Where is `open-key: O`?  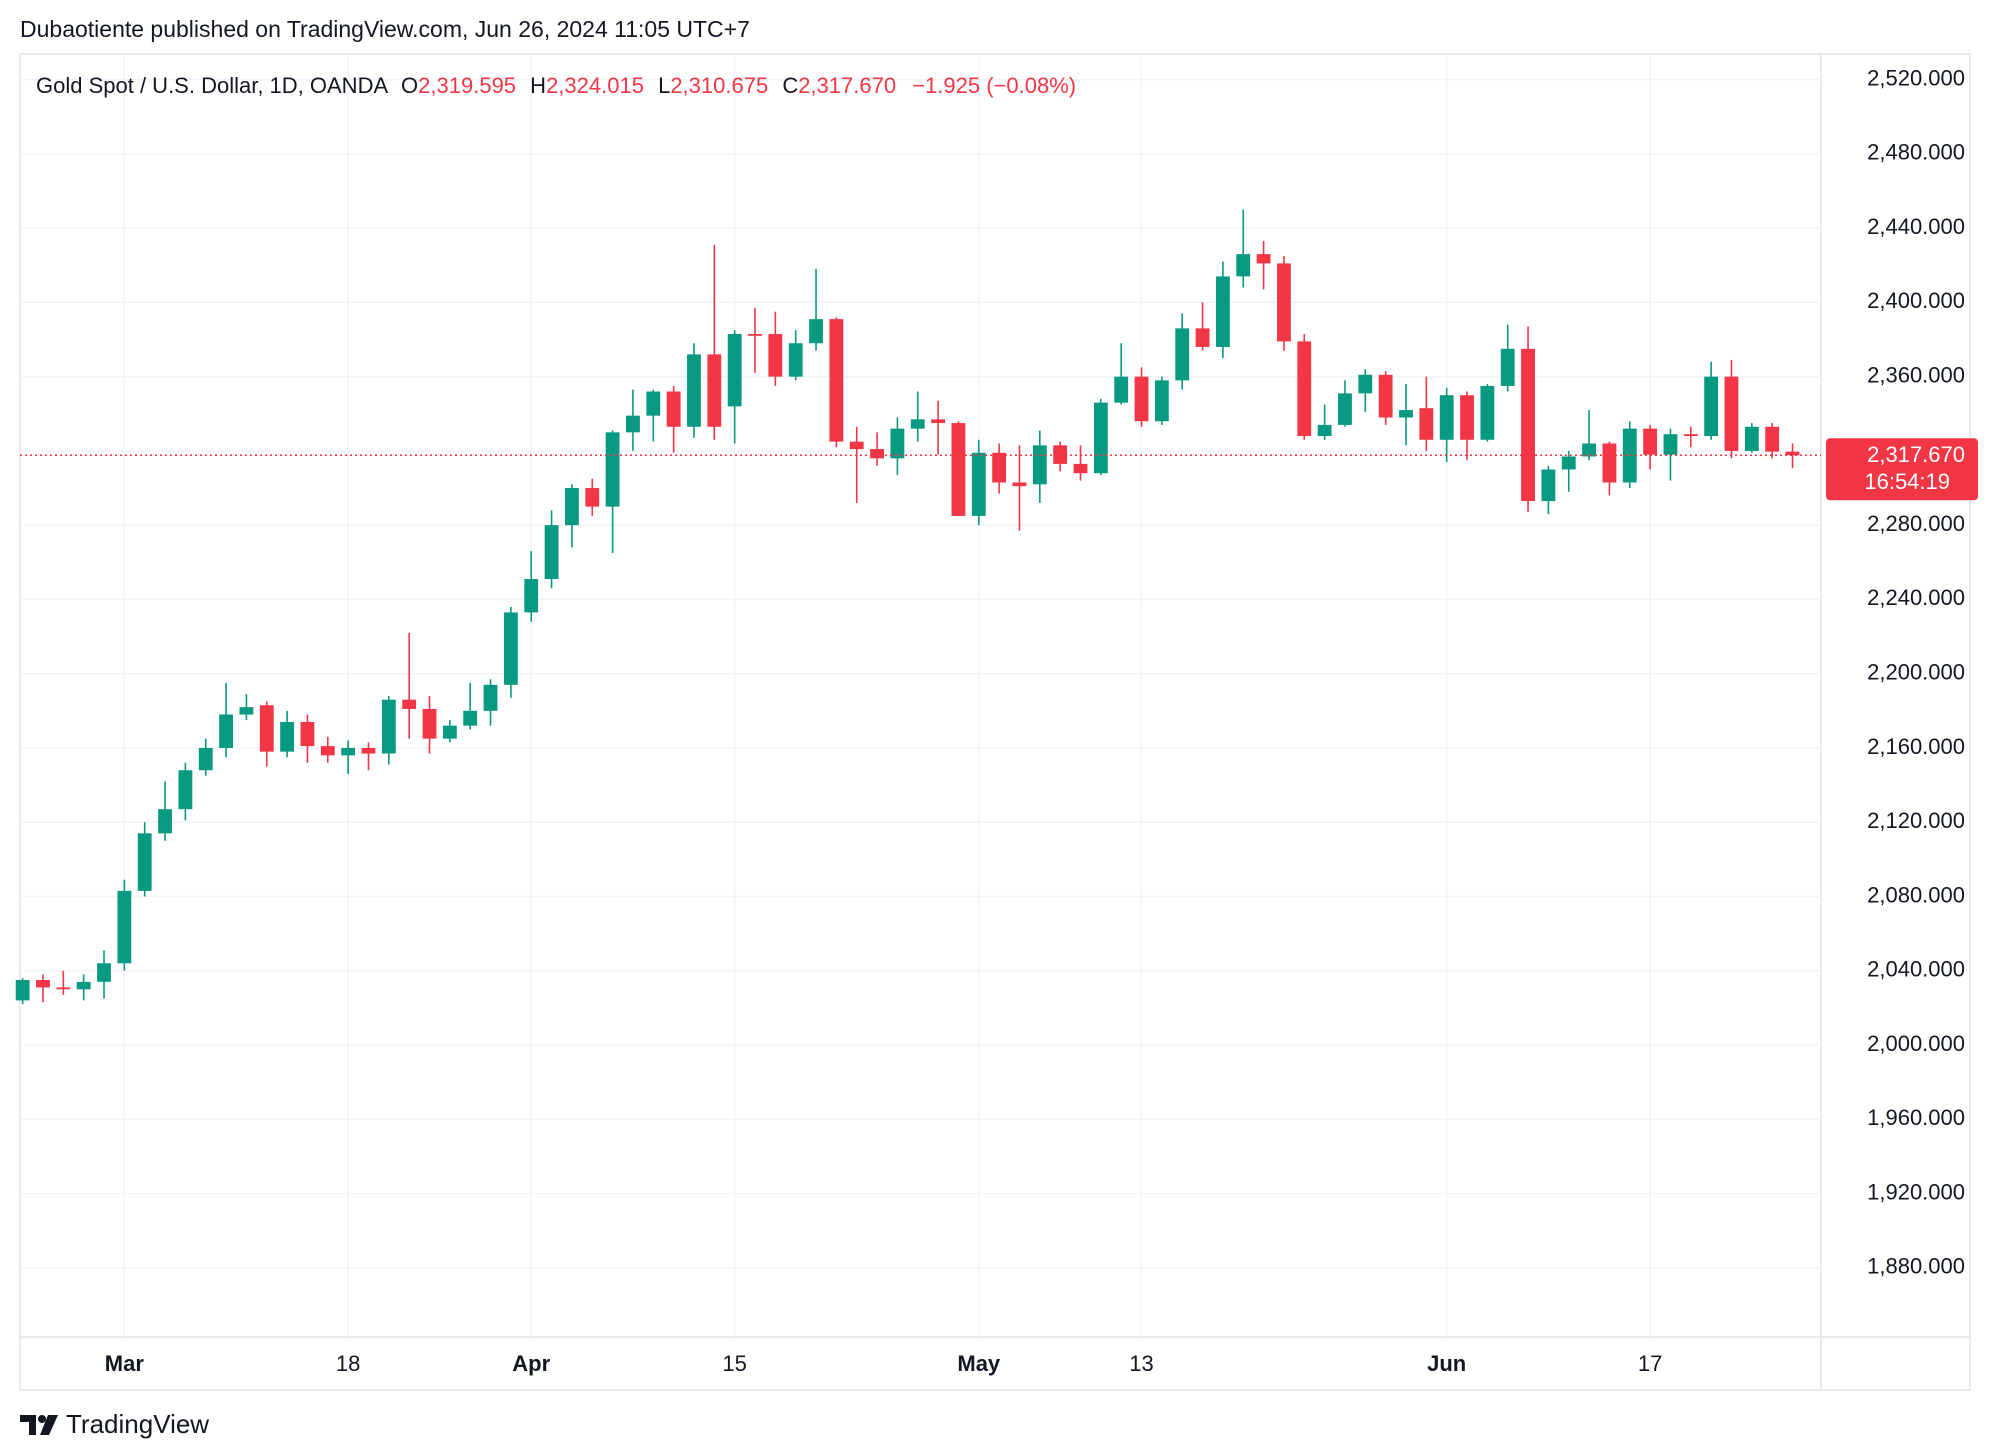
open-key: O is located at coordinates (409, 85).